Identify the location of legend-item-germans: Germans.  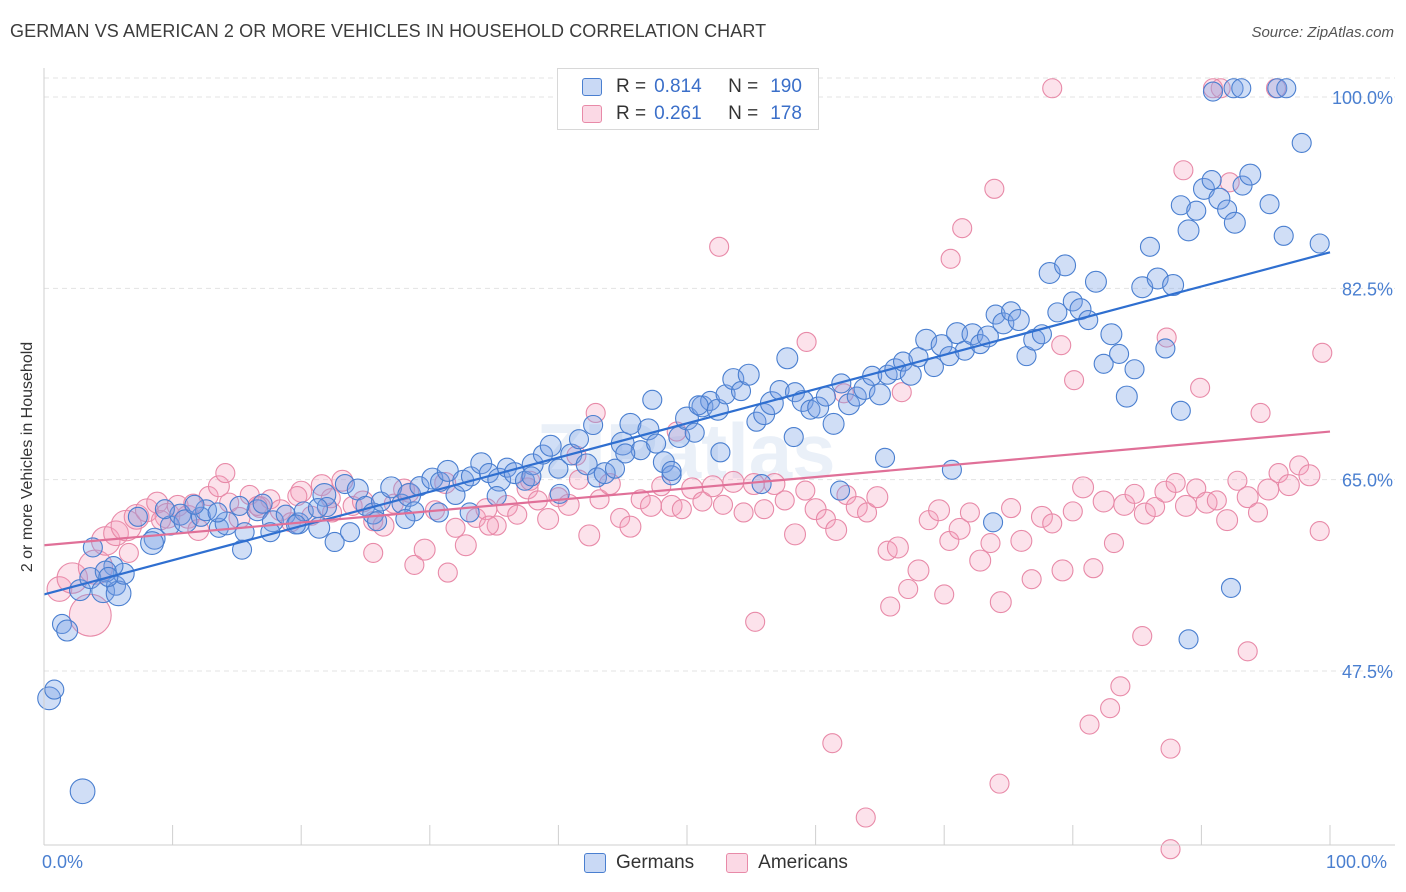
(639, 863).